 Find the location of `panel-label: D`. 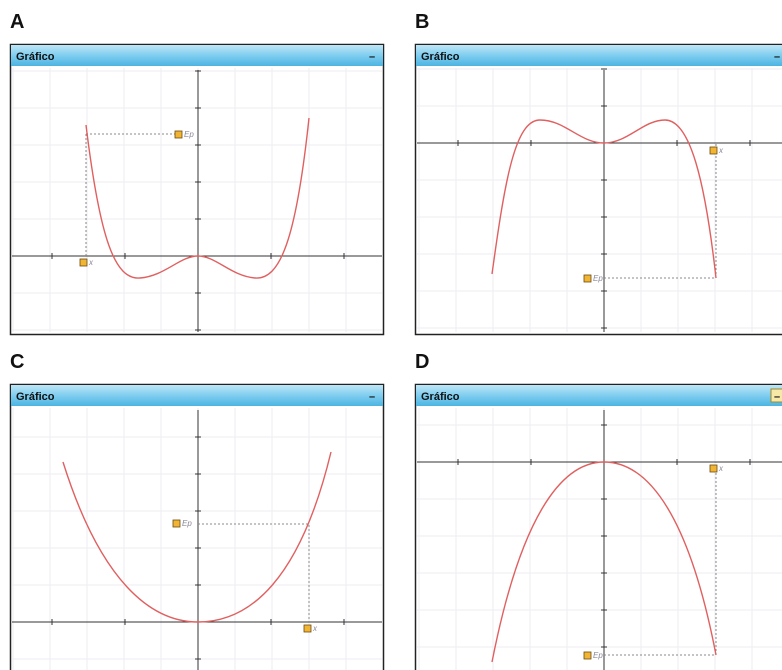

panel-label: D is located at coordinates (422, 362).